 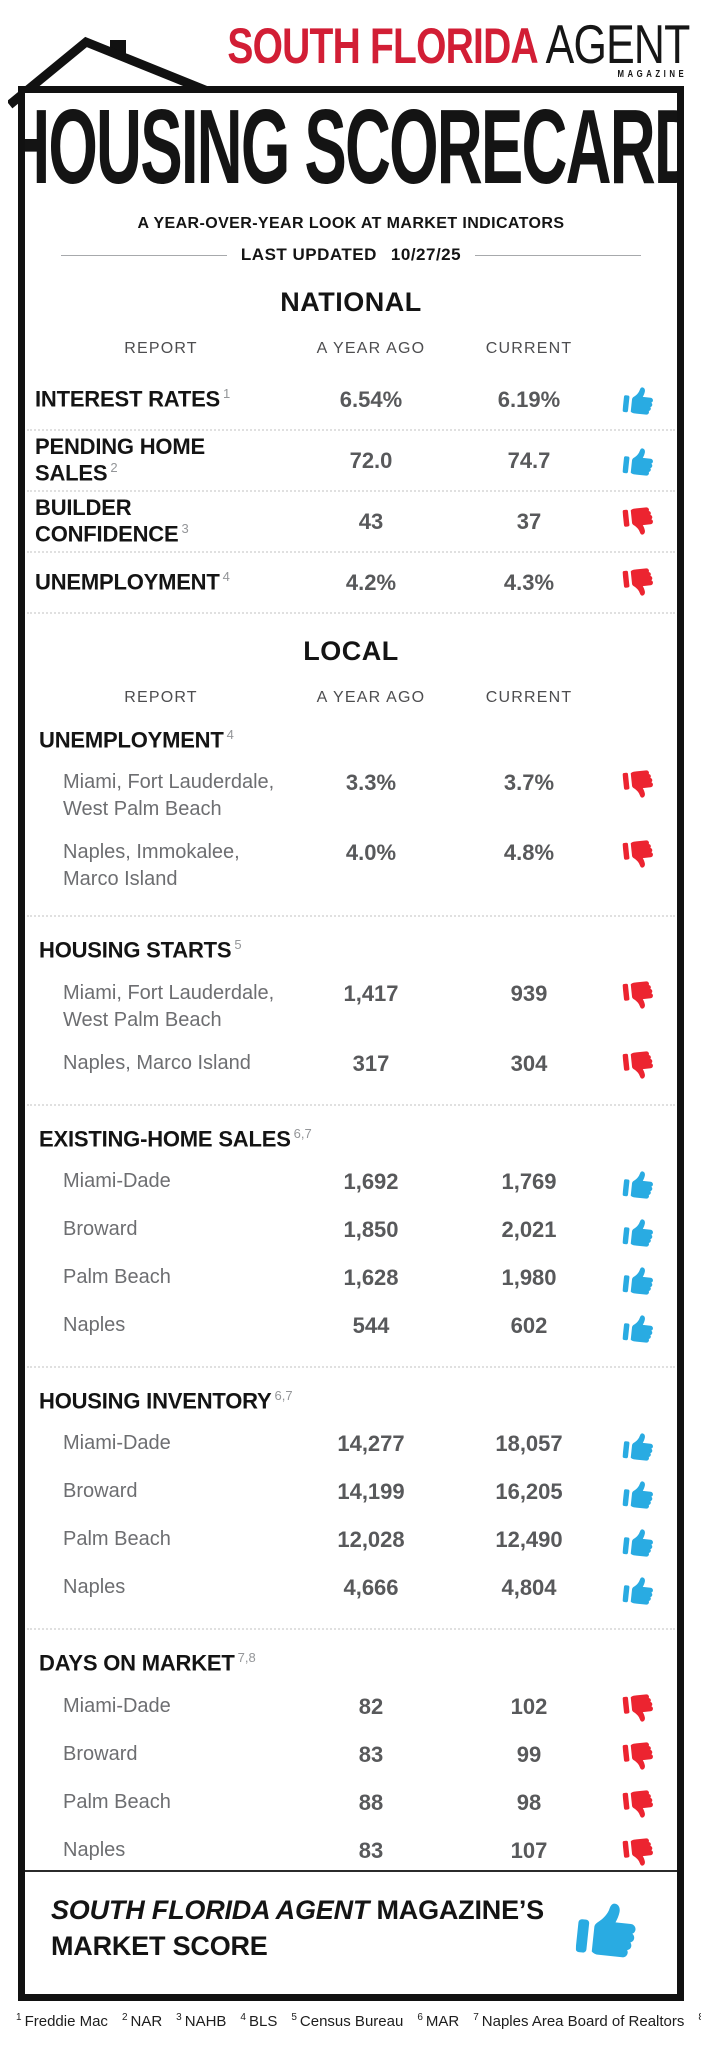 I want to click on table-row: Palm Beach 88 98, so click(x=351, y=1805).